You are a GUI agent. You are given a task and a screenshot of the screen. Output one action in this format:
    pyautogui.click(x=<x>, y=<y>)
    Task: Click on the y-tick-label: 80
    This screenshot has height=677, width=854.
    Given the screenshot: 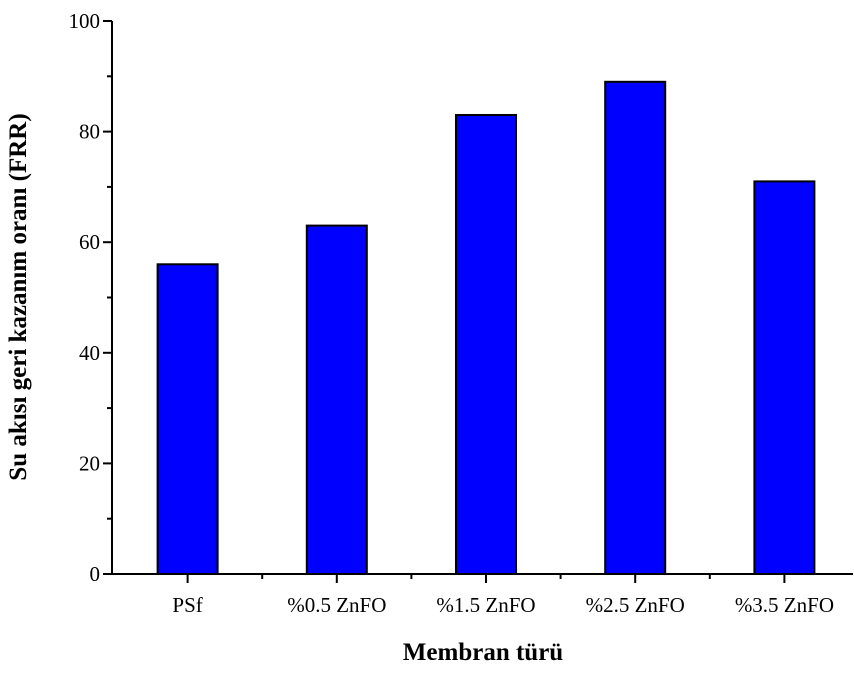 What is the action you would take?
    pyautogui.click(x=89, y=132)
    